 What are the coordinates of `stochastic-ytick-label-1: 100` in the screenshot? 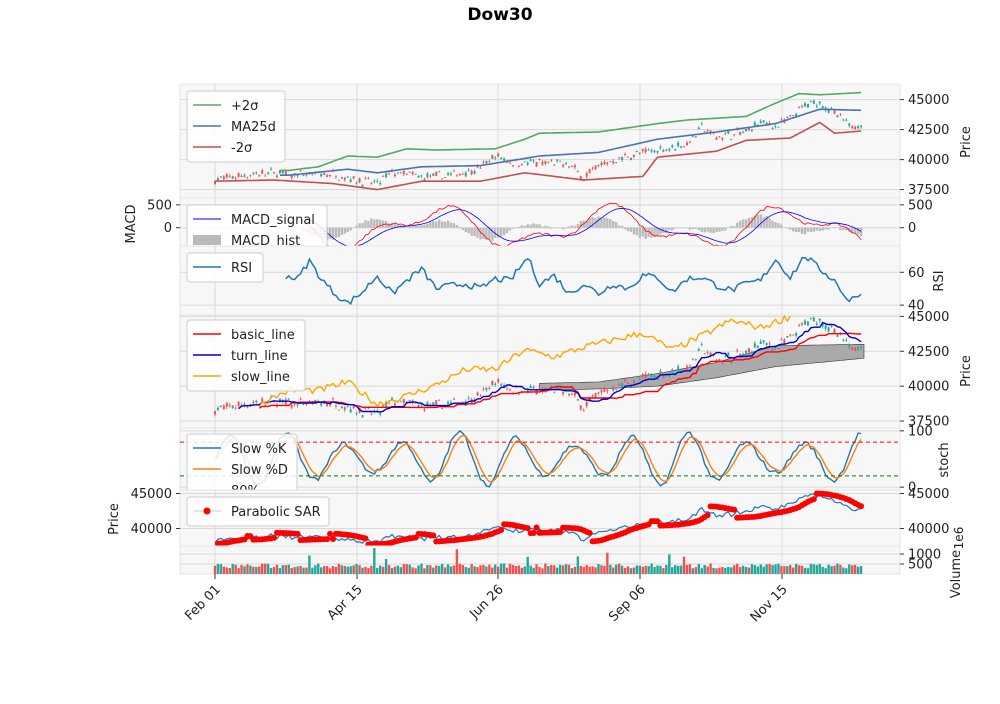 It's located at (920, 431).